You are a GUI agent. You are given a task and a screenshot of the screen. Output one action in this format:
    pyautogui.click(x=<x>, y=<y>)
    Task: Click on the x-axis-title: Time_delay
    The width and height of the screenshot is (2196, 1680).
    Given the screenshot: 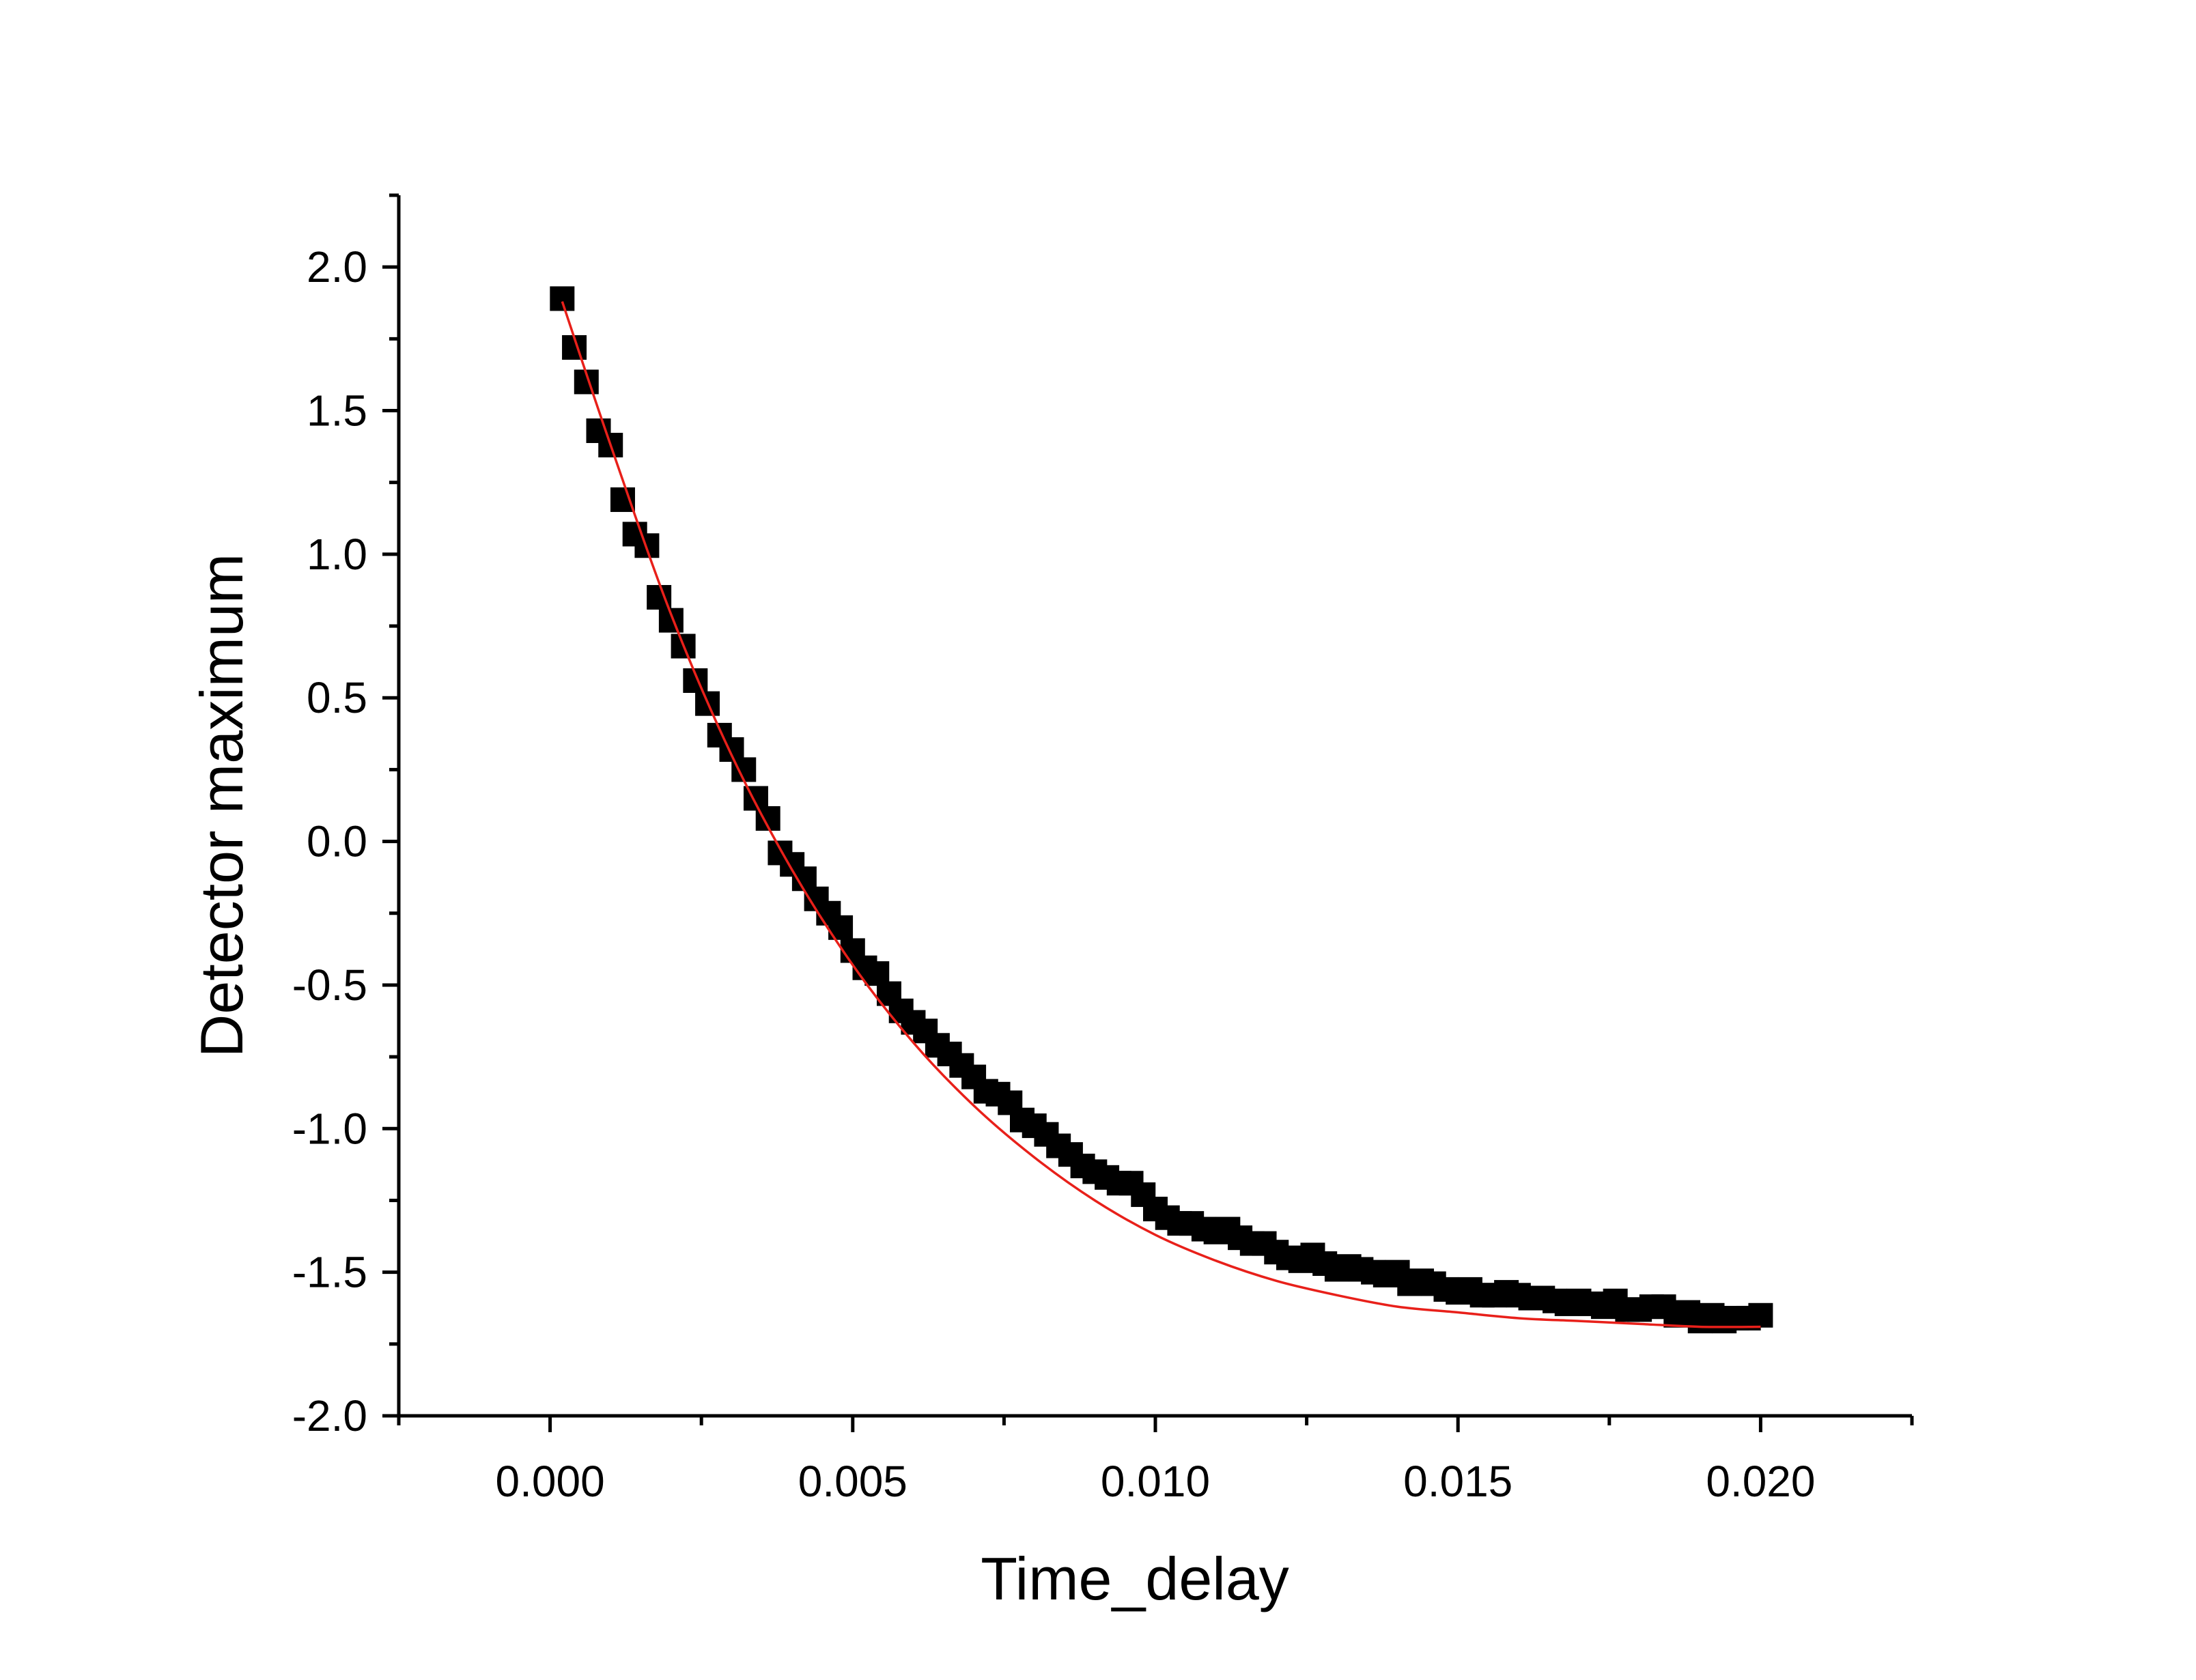 What is the action you would take?
    pyautogui.click(x=1135, y=1578)
    